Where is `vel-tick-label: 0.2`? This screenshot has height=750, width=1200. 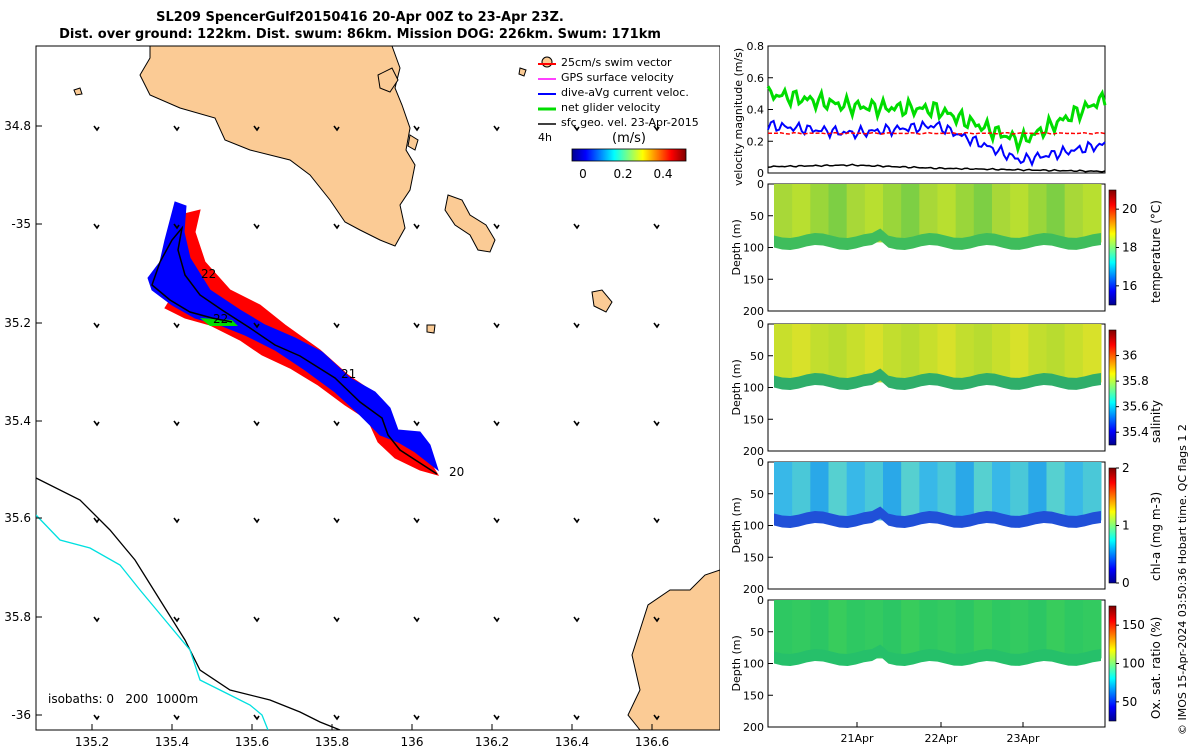 vel-tick-label: 0.2 is located at coordinates (756, 141).